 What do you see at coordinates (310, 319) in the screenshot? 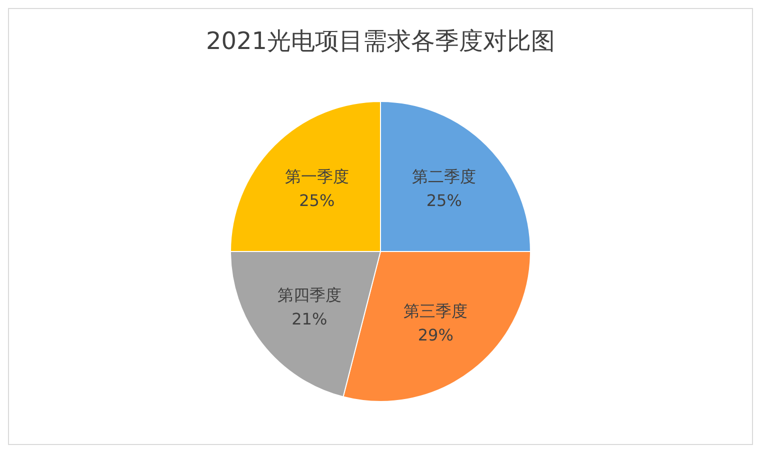
I see `data-label: 21%` at bounding box center [310, 319].